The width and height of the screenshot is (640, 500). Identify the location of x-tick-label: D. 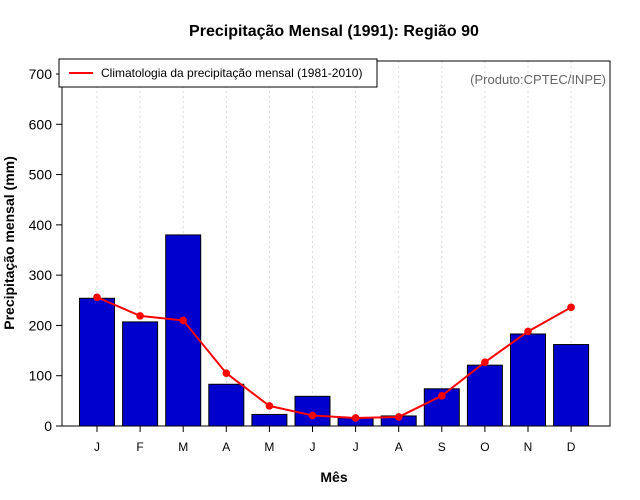
(571, 447).